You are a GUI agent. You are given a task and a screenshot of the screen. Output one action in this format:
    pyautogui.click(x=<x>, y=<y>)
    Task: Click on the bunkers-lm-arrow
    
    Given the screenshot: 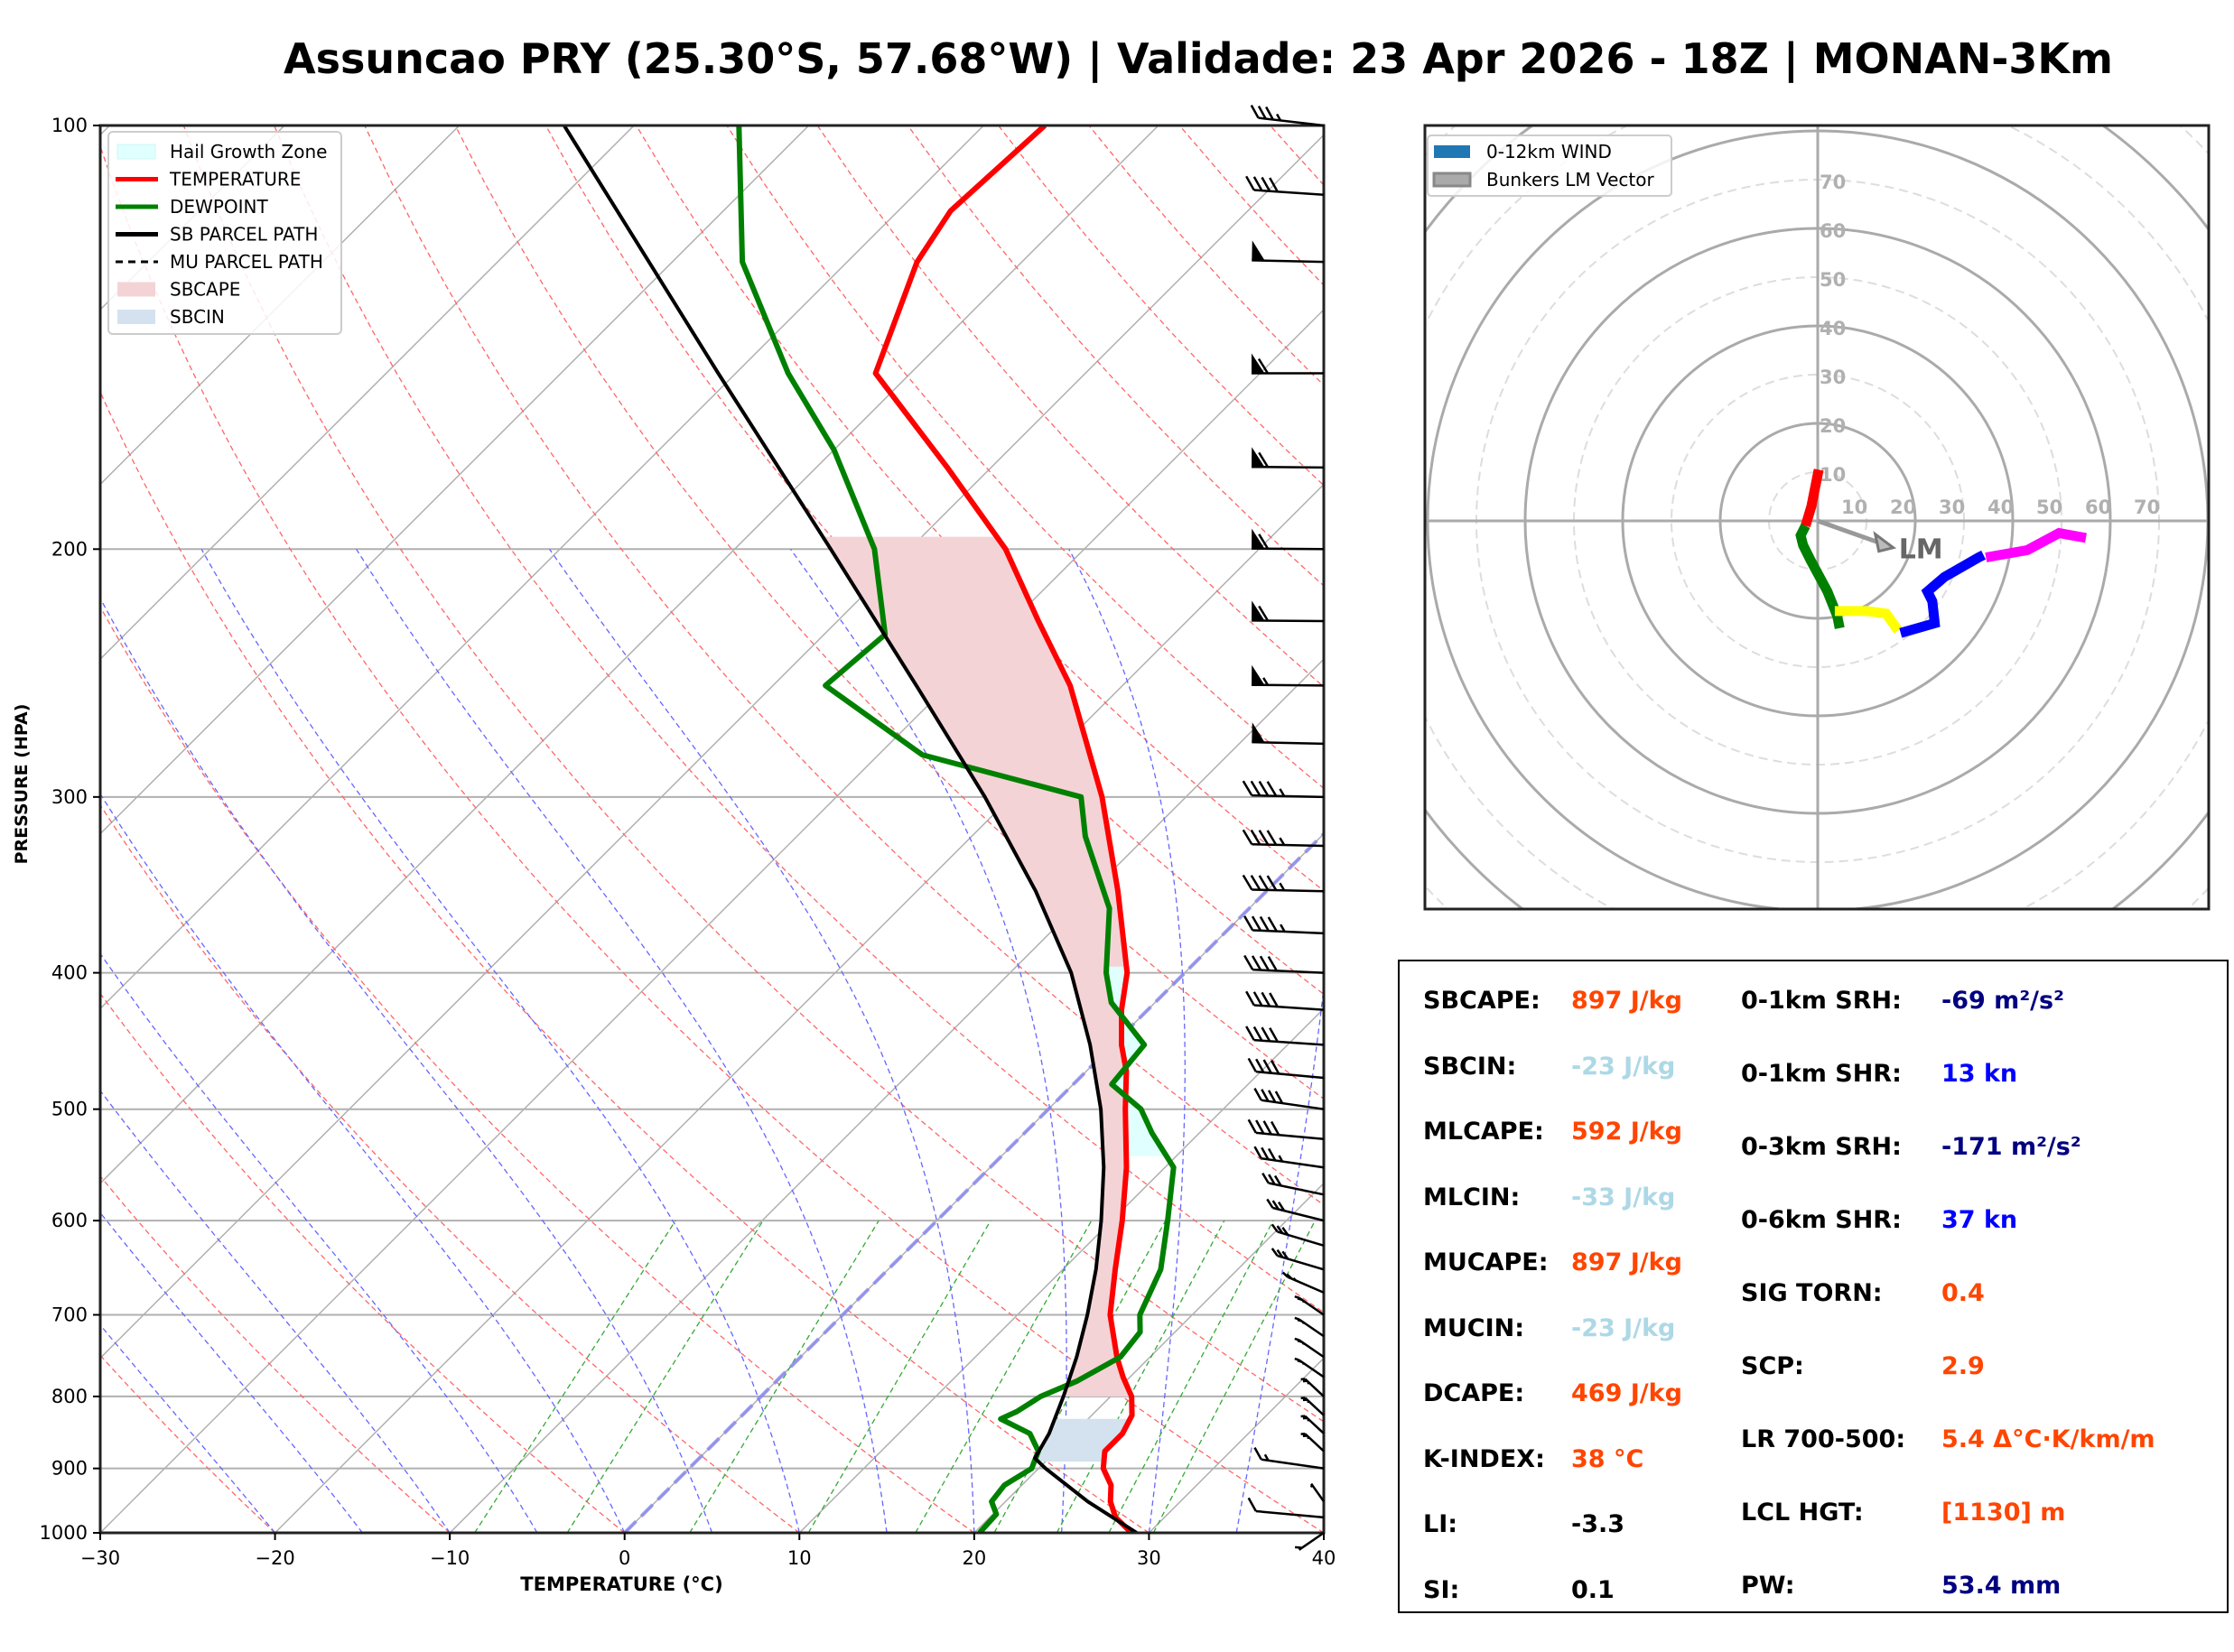 What is the action you would take?
    pyautogui.click(x=1849, y=532)
    